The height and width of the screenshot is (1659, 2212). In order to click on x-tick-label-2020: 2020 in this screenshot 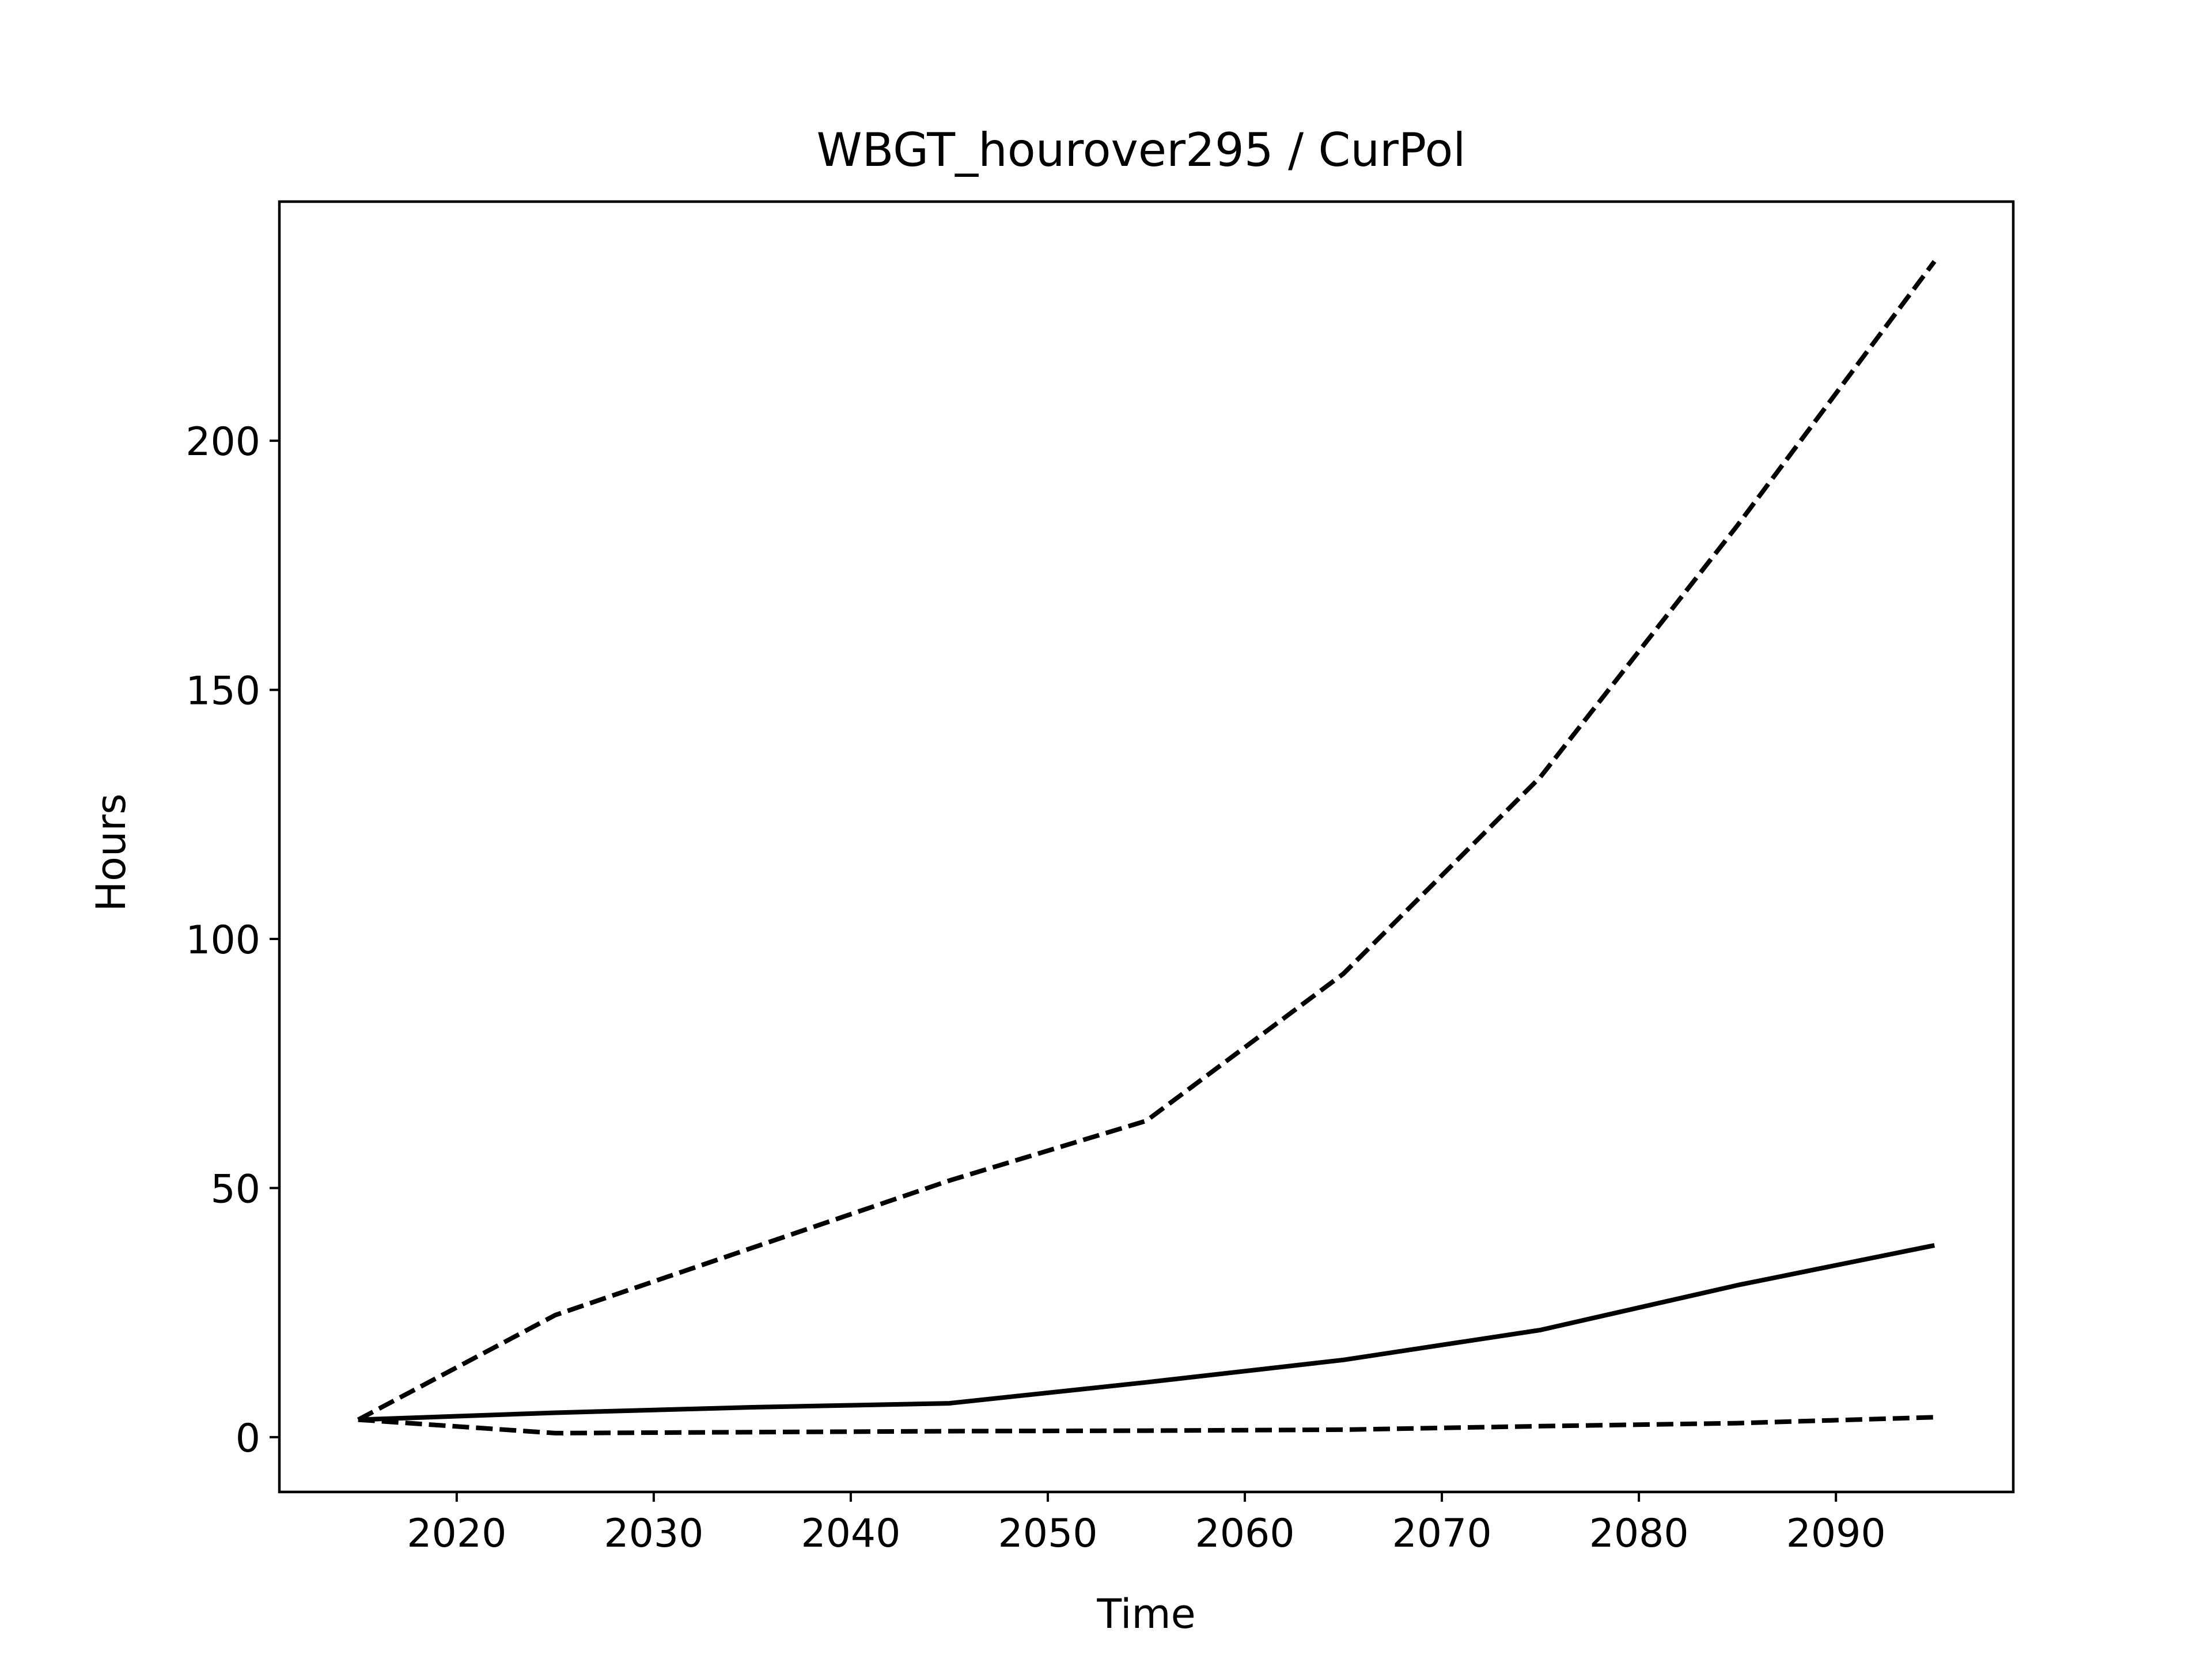, I will do `click(456, 1533)`.